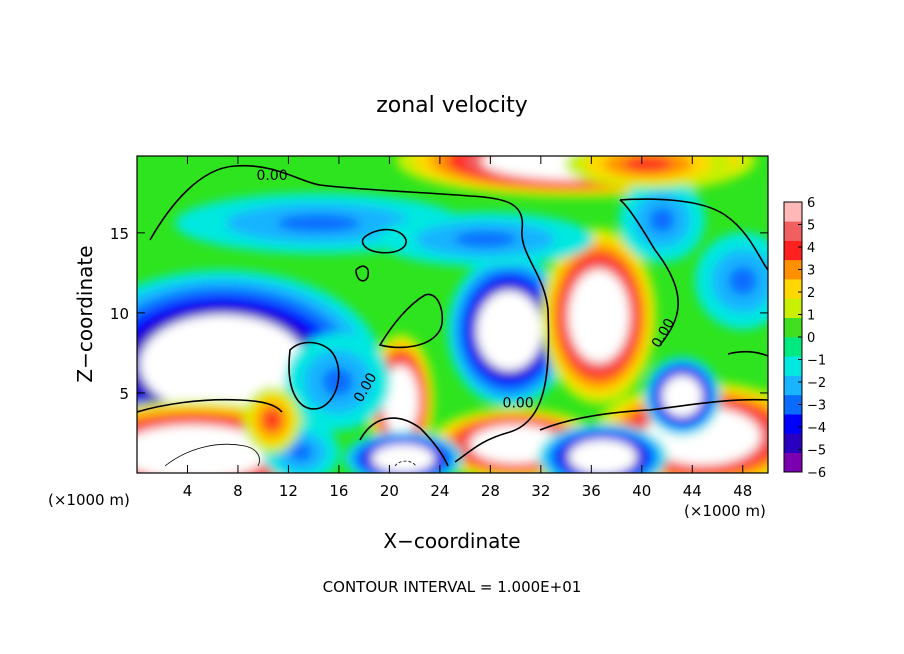  What do you see at coordinates (119, 234) in the screenshot?
I see `y-tick-label: 15` at bounding box center [119, 234].